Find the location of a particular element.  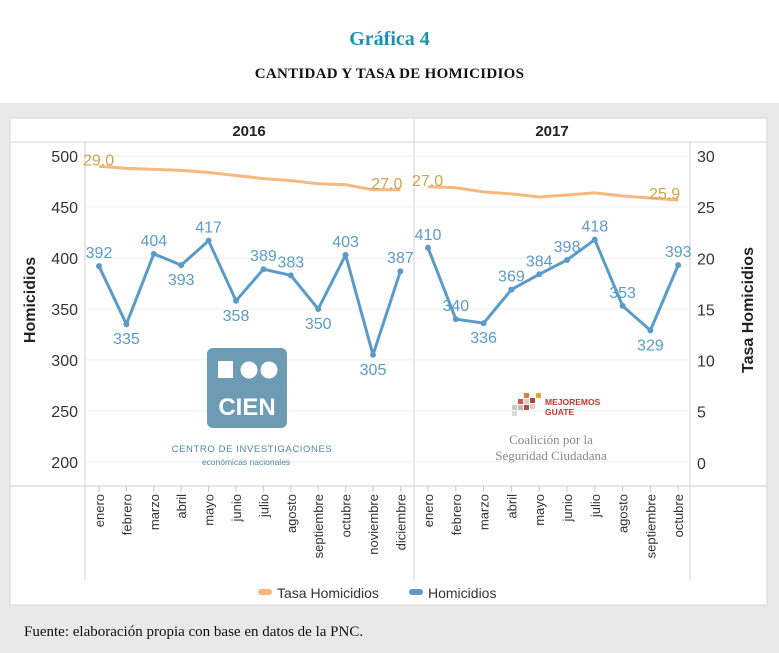

cien-logo-line2: económicas nacionales is located at coordinates (246, 462).